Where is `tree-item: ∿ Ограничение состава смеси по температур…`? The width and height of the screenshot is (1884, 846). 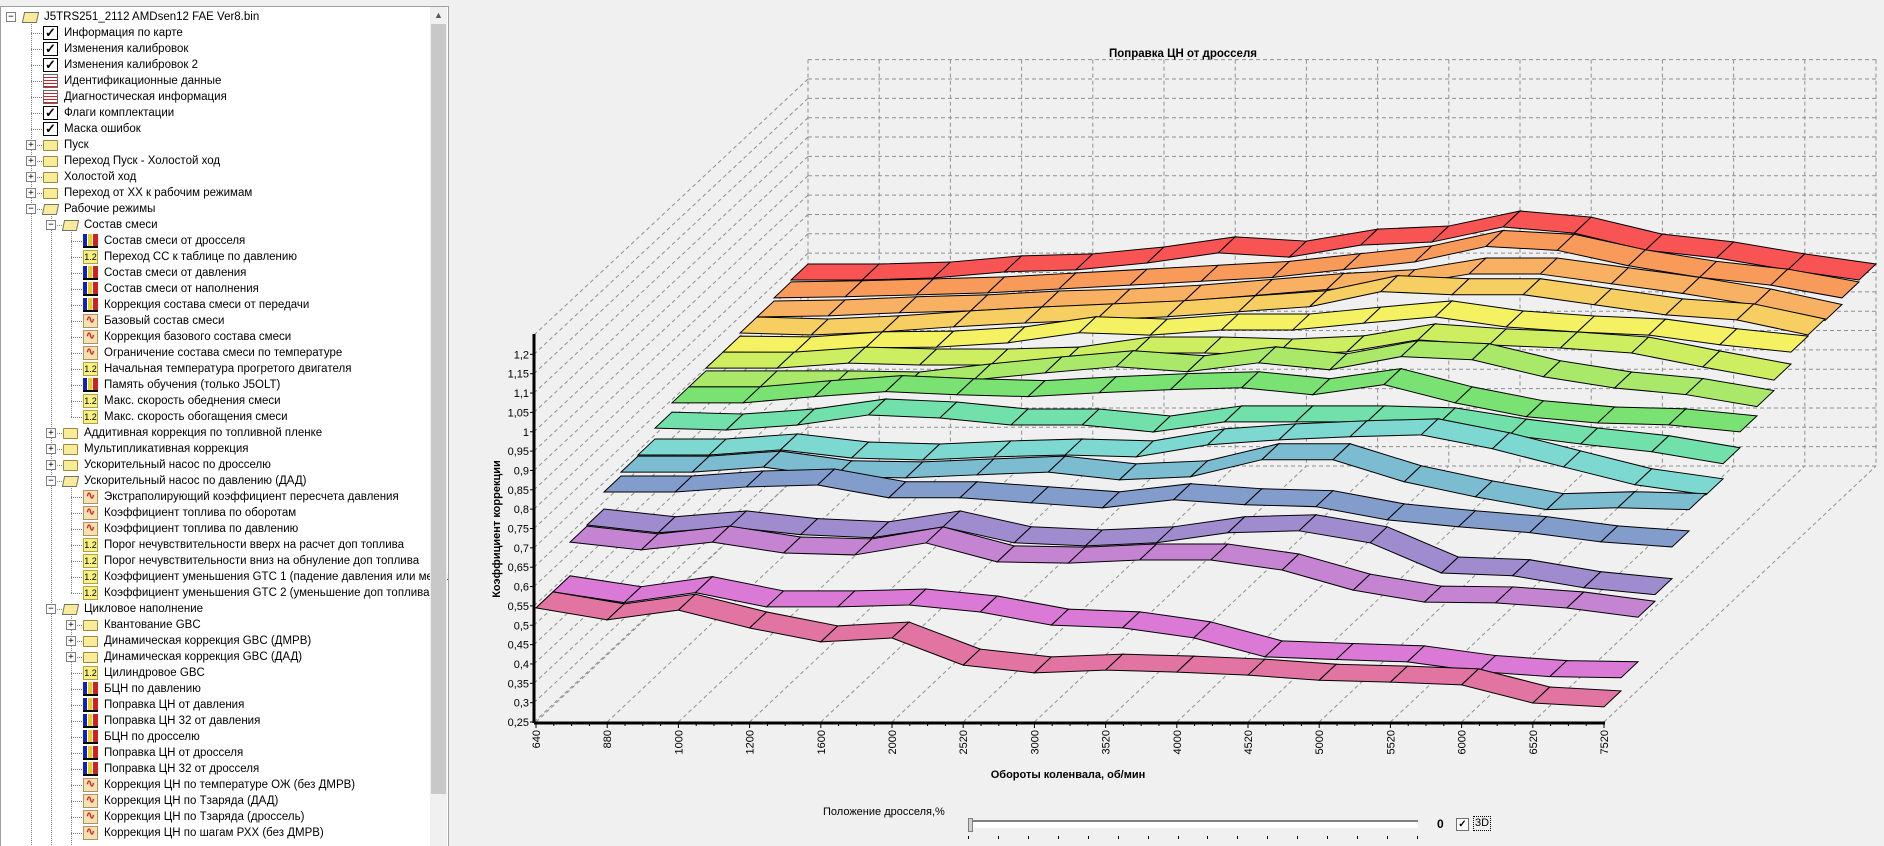
tree-item: ∿ Ограничение состава смеси по температур… is located at coordinates (215, 353).